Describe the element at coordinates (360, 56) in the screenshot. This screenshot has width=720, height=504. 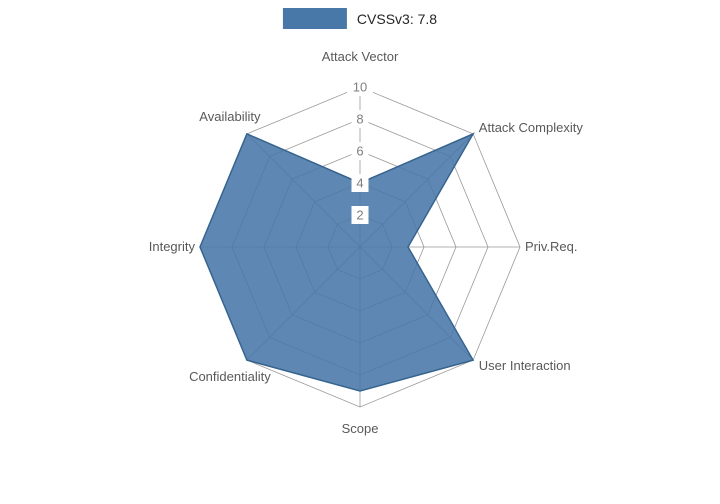
I see `axis-label-attack-vector: Attack Vector` at that location.